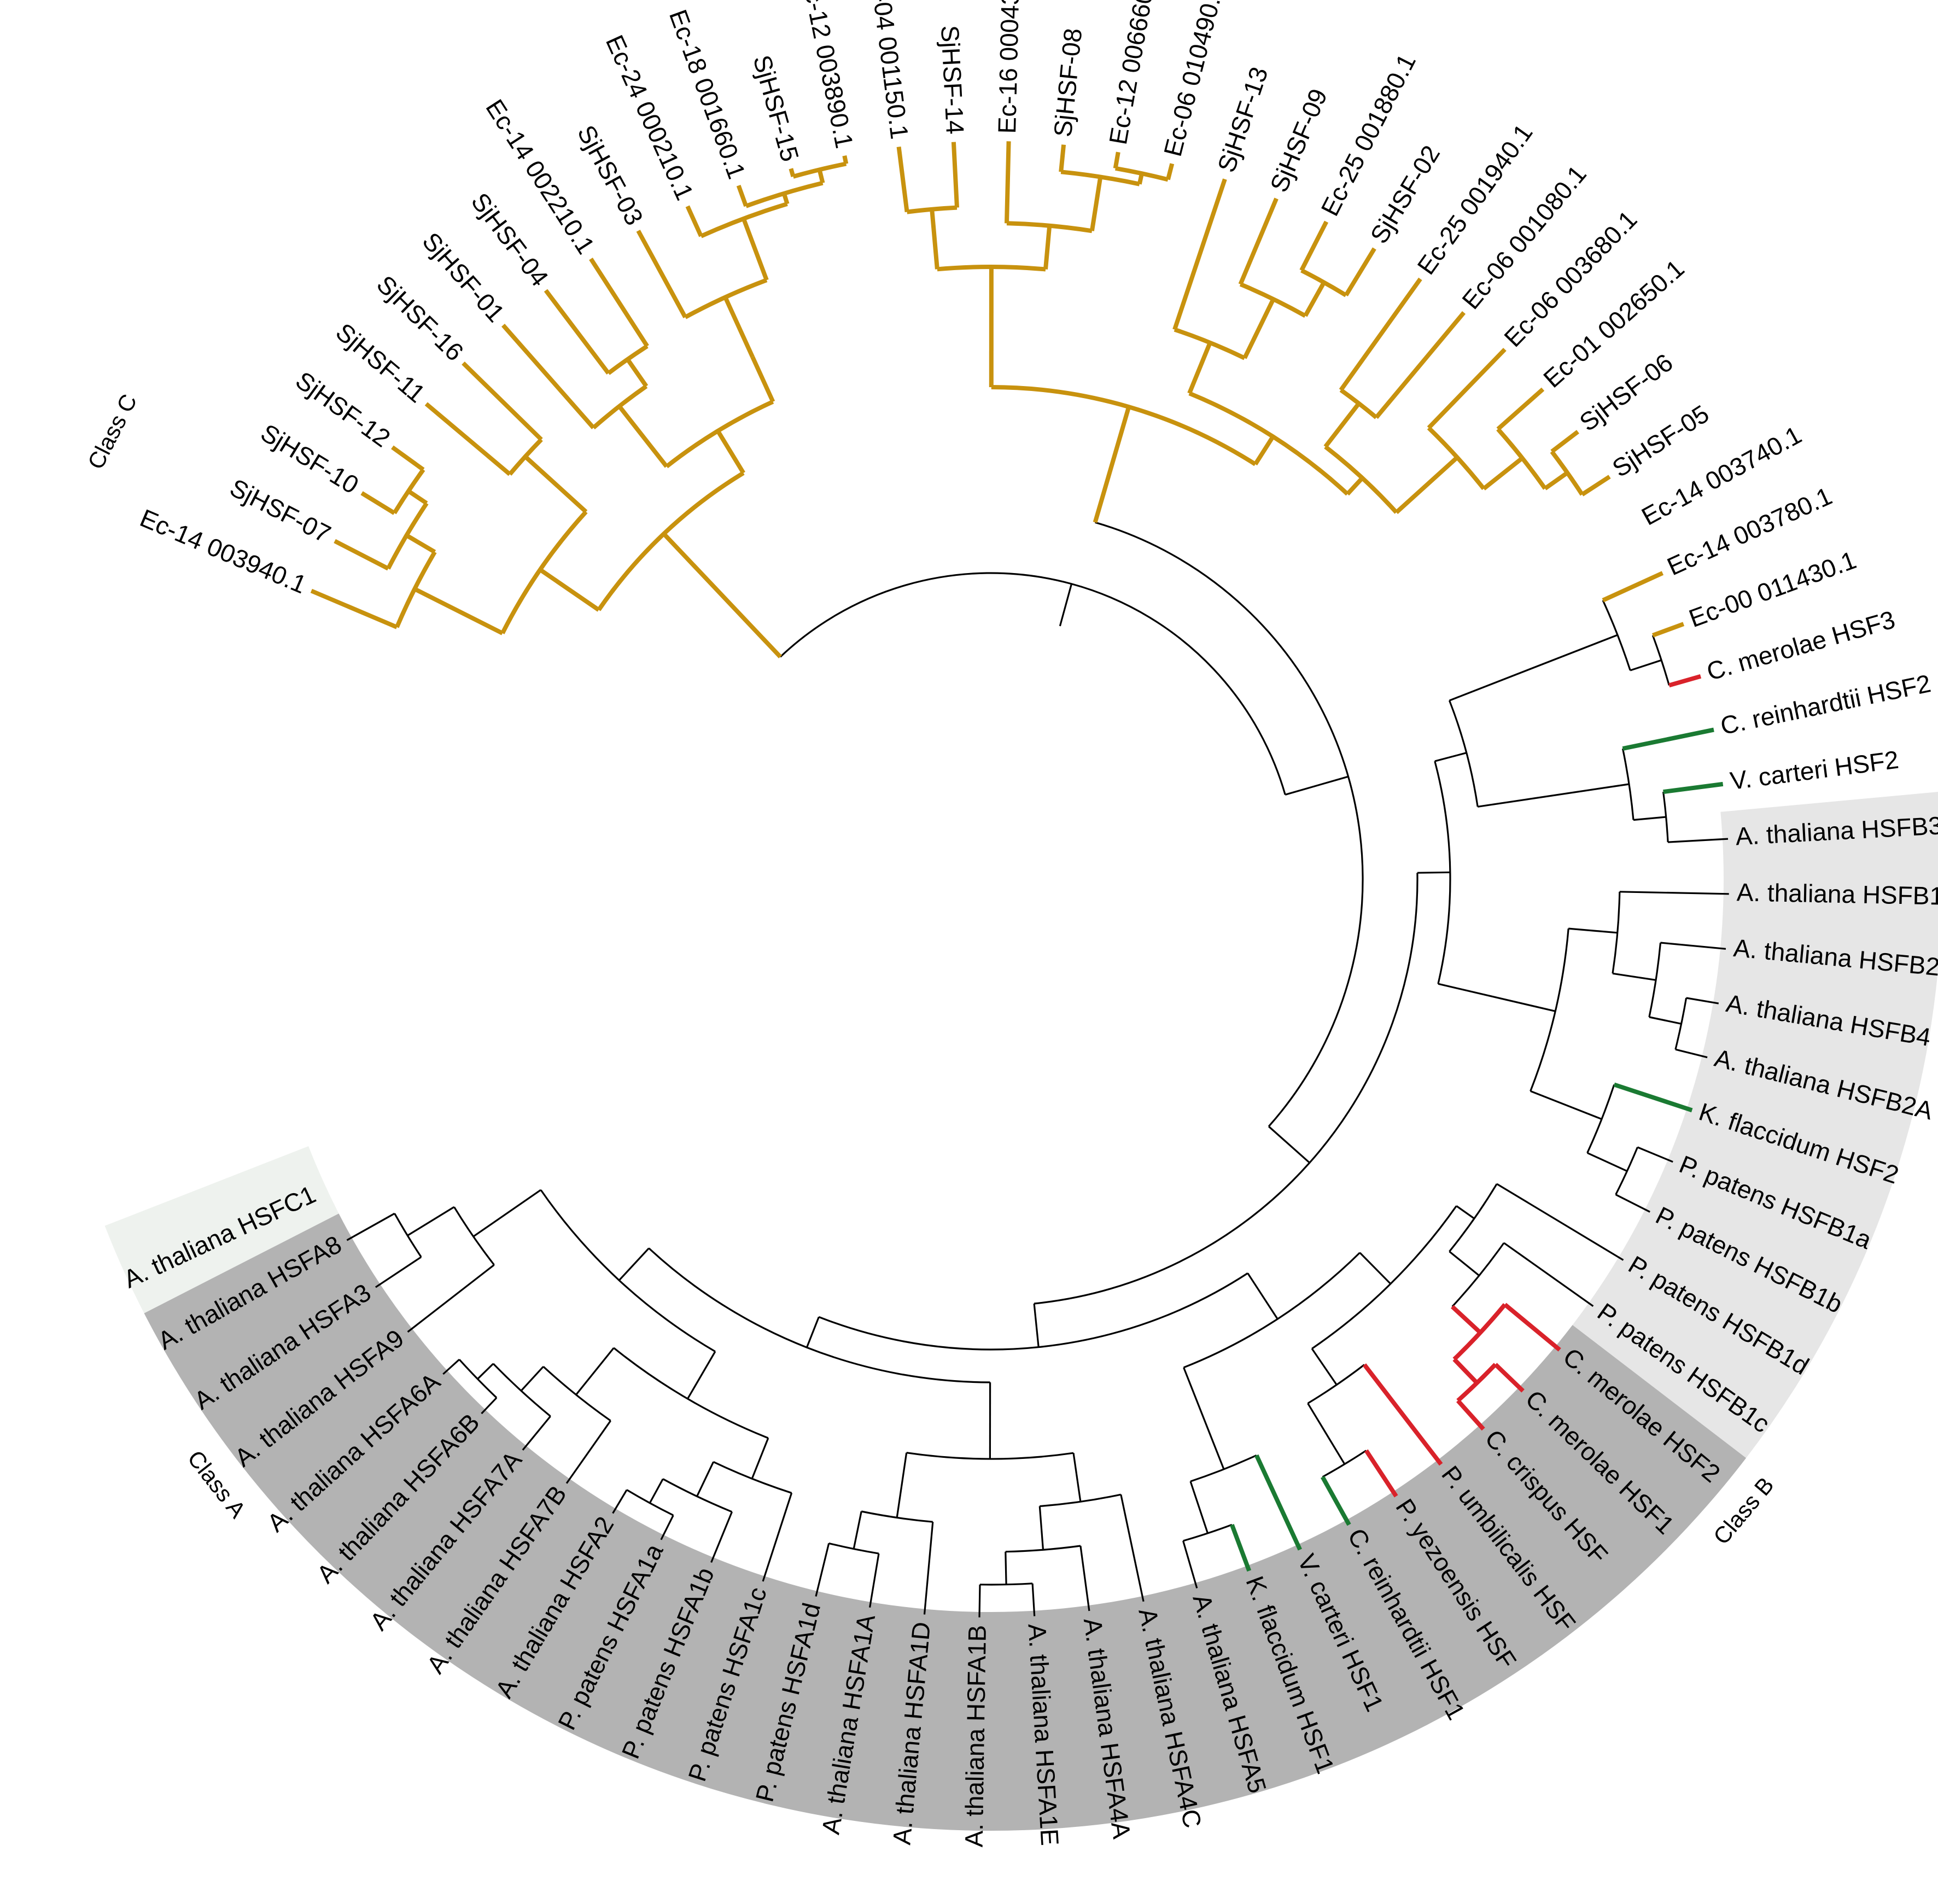 This screenshot has width=1938, height=1904. What do you see at coordinates (976, 1736) in the screenshot?
I see `leaf-label: A. thaliana HSFA1B` at bounding box center [976, 1736].